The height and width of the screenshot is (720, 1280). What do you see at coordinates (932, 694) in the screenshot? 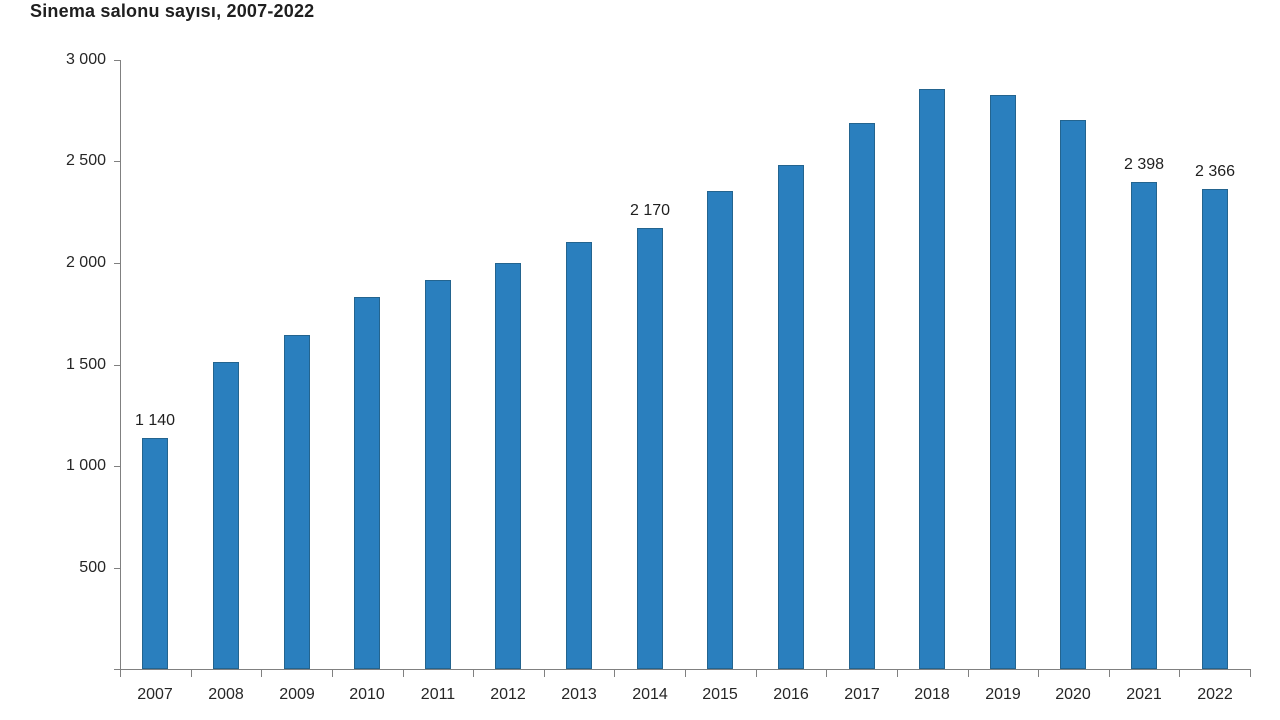
I see `x-axis-label-2018: 2018` at bounding box center [932, 694].